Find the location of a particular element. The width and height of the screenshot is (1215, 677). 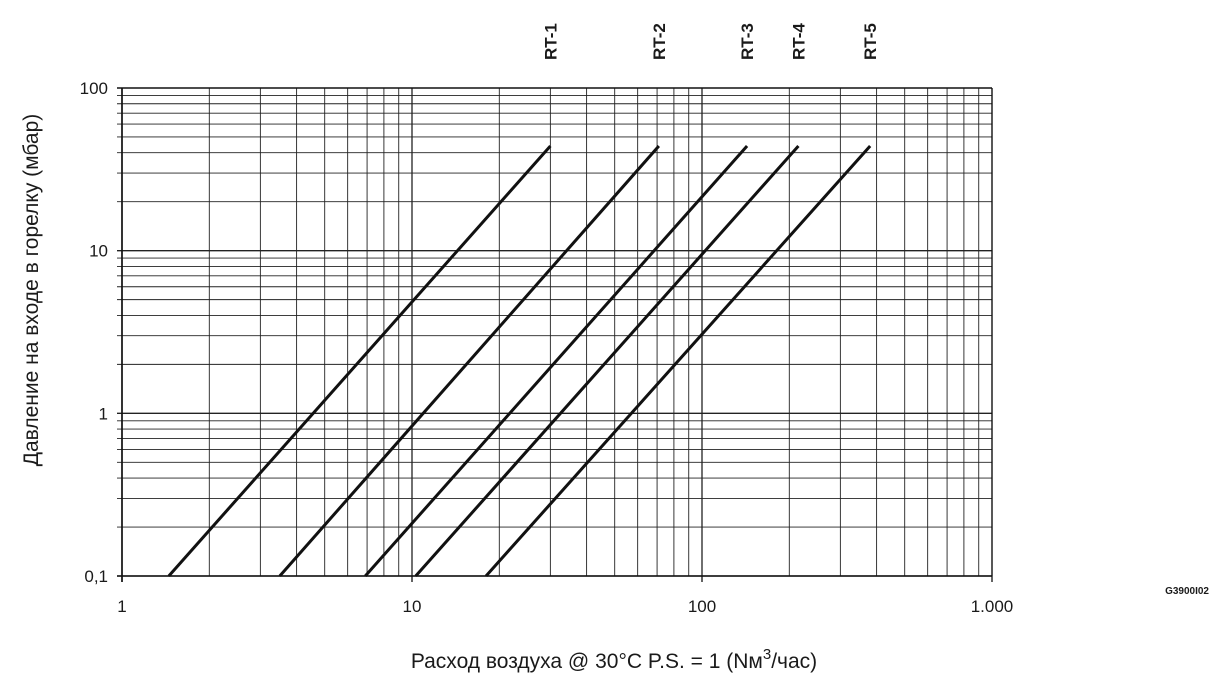

series-labels: RT-1 RT-2 RT-3 RT-4 RT-5 is located at coordinates (710, 41).